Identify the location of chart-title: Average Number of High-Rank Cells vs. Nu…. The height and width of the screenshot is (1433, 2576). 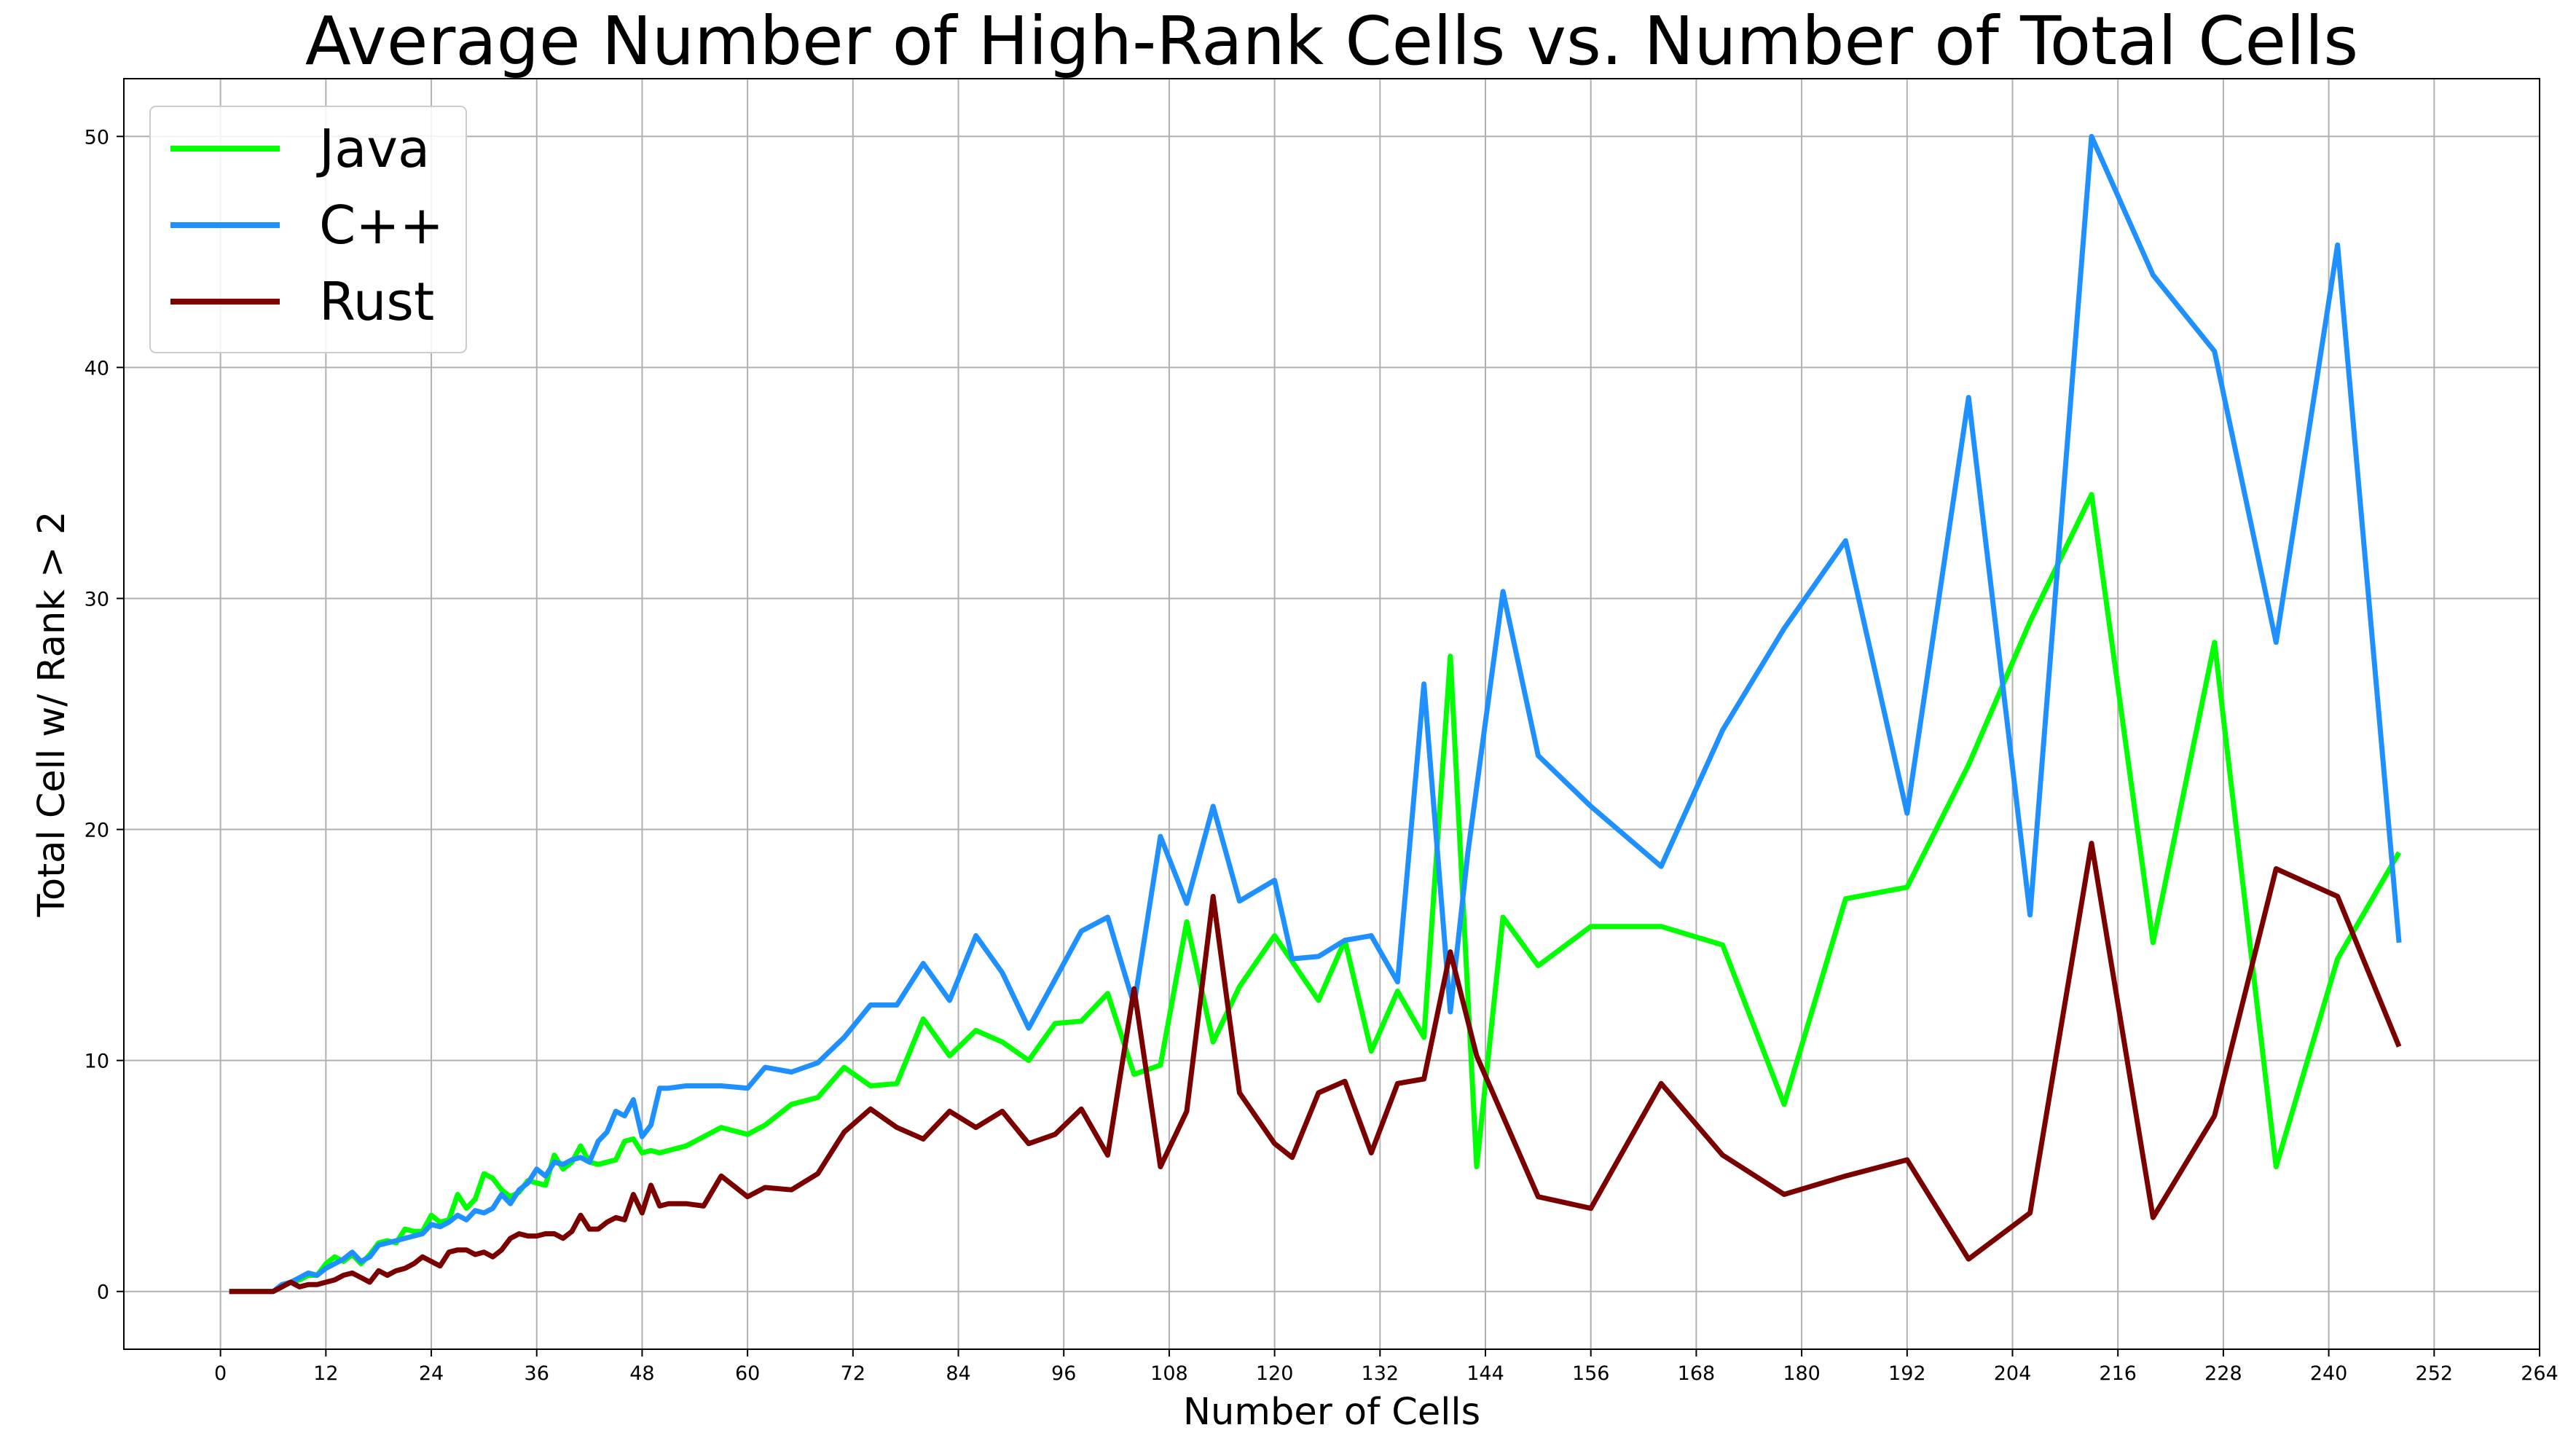
(1331, 41).